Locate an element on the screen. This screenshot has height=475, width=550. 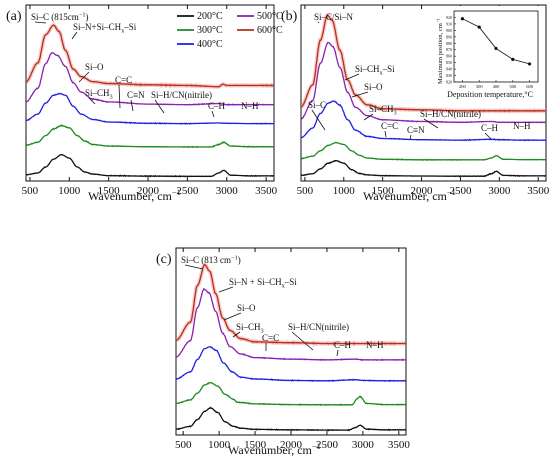
inset-x-tick-label: 200 is located at coordinates (463, 86).